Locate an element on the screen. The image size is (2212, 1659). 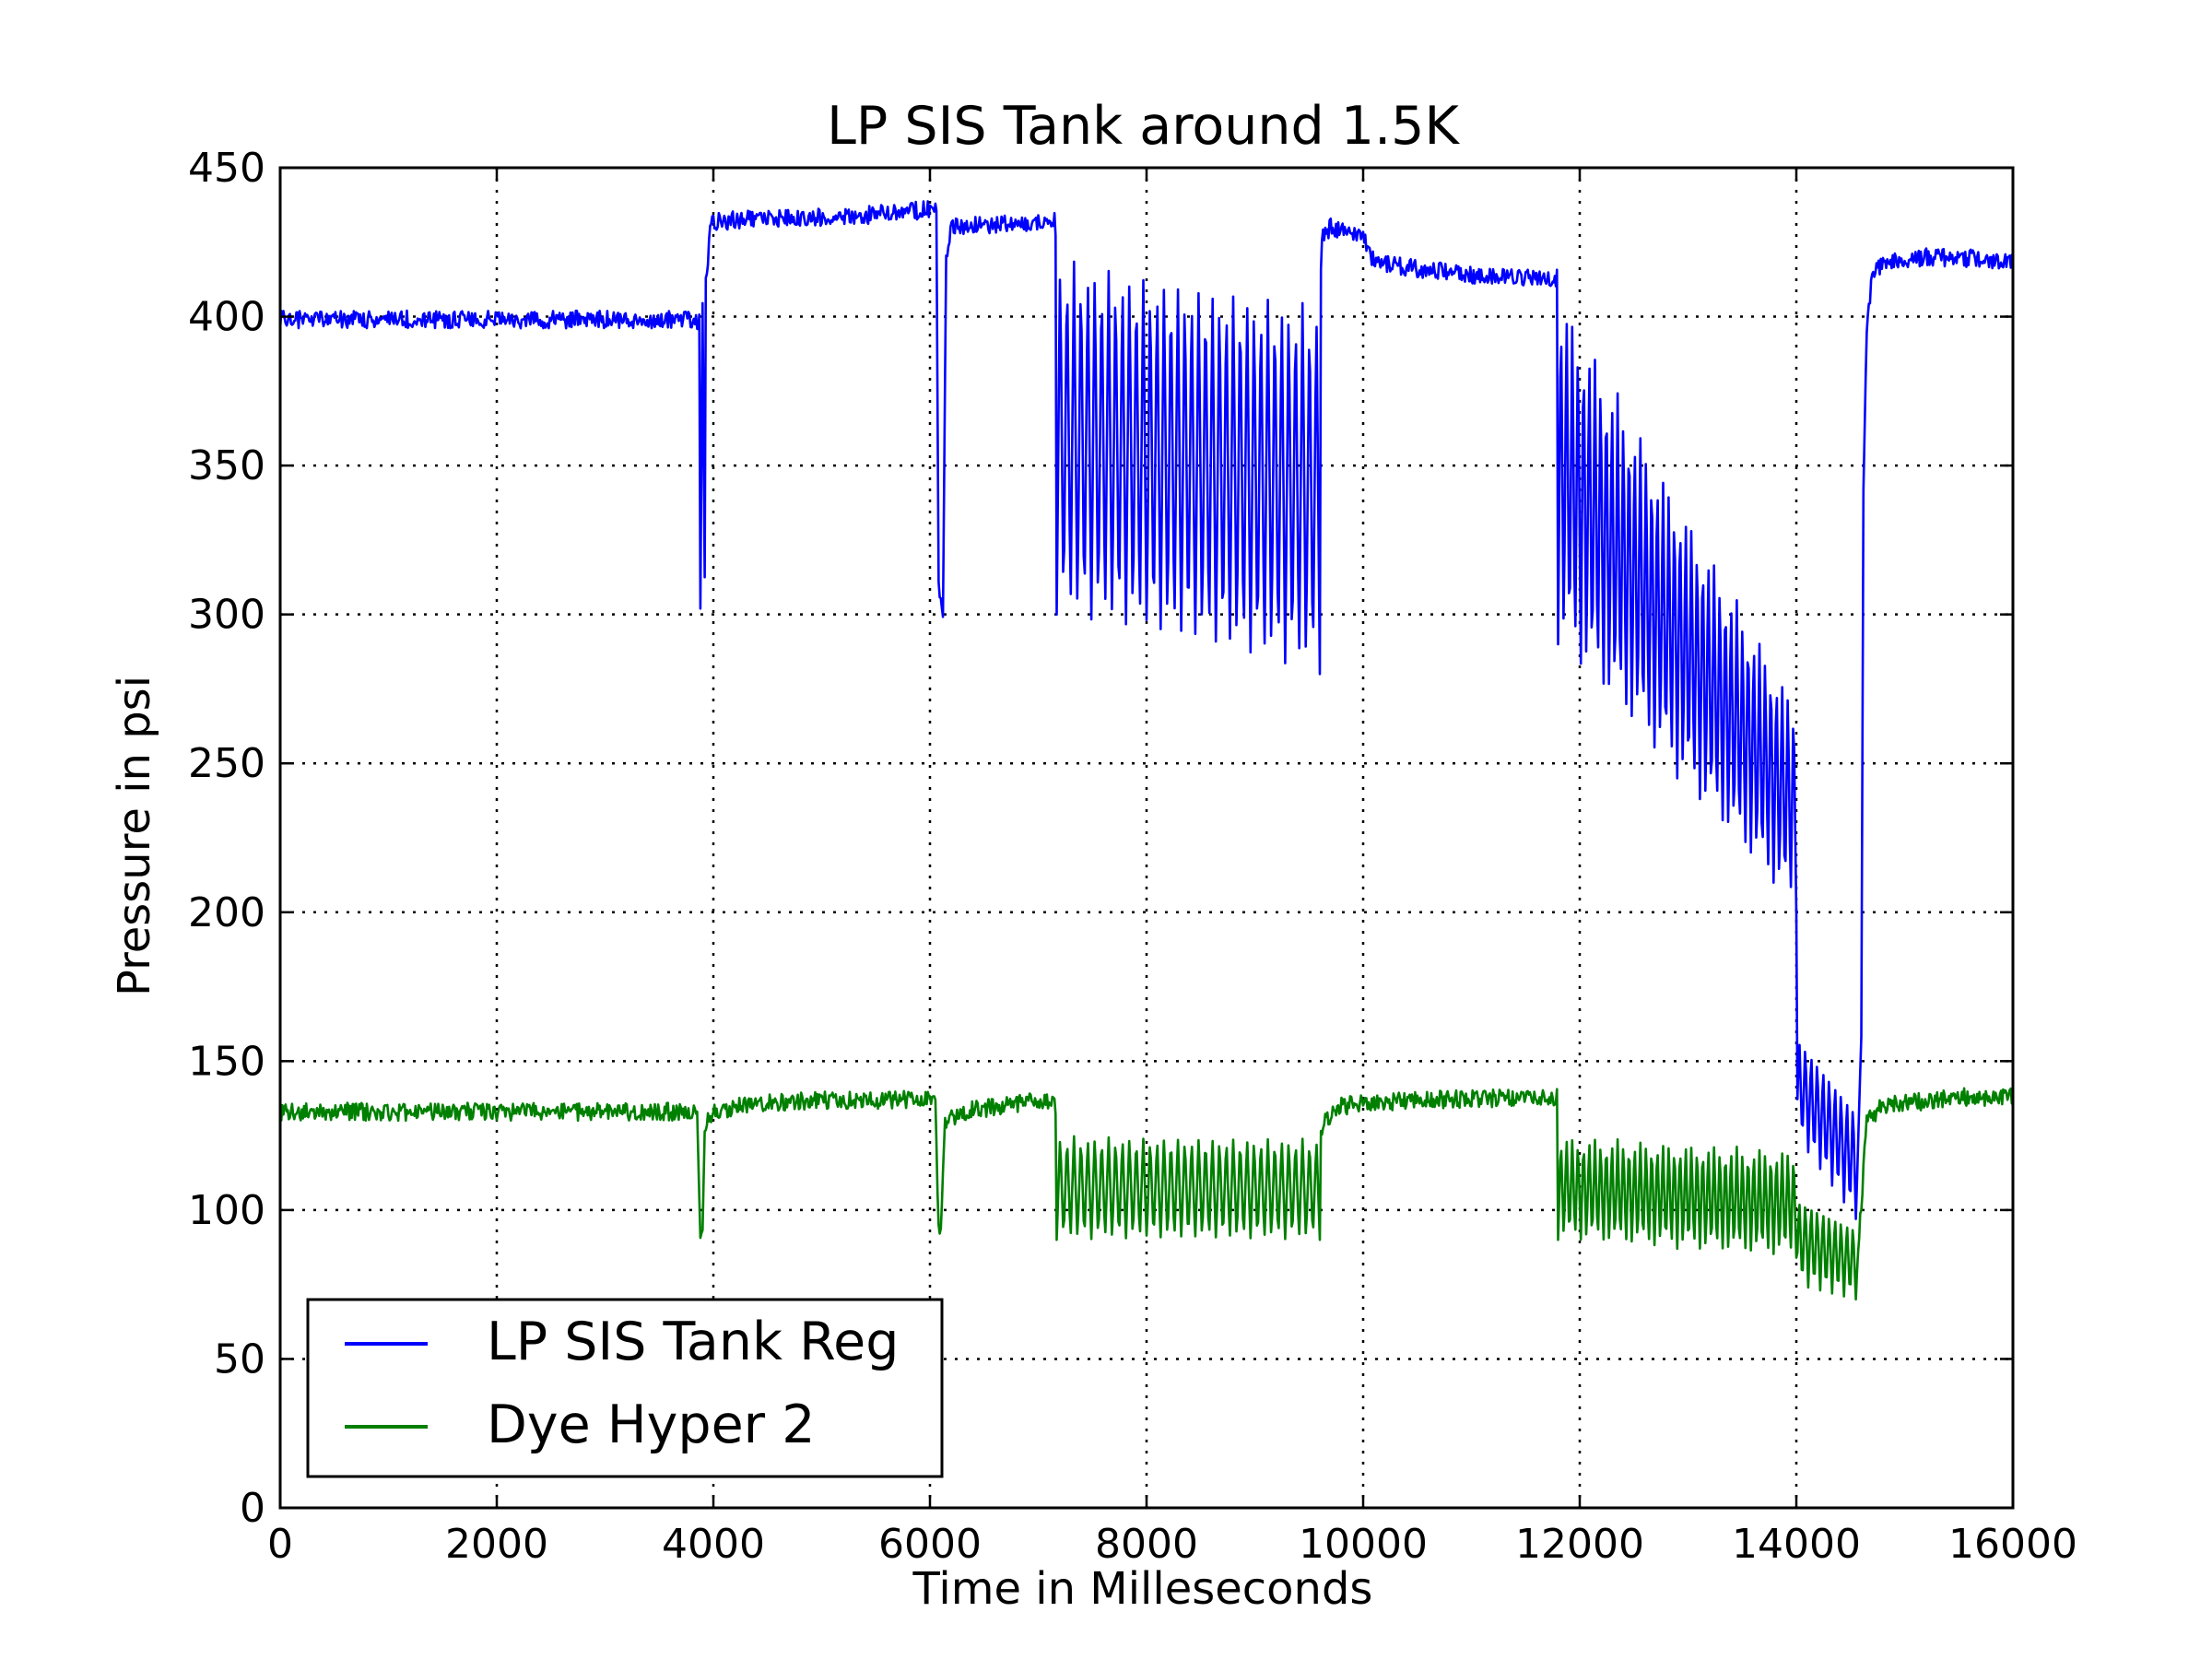
x-axis-label: Time in Milleseconds is located at coordinates (1142, 1589).